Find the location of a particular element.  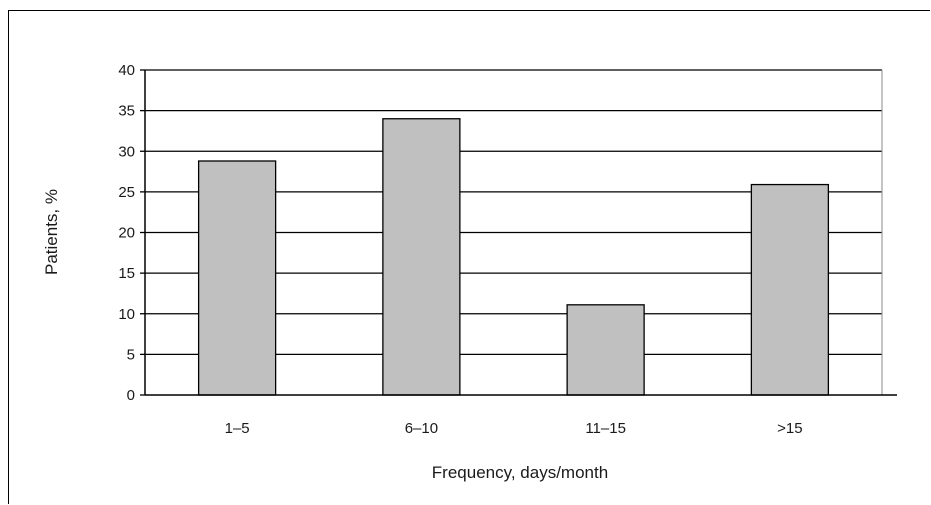

x-tick-label-3: 11–15 is located at coordinates (605, 428).